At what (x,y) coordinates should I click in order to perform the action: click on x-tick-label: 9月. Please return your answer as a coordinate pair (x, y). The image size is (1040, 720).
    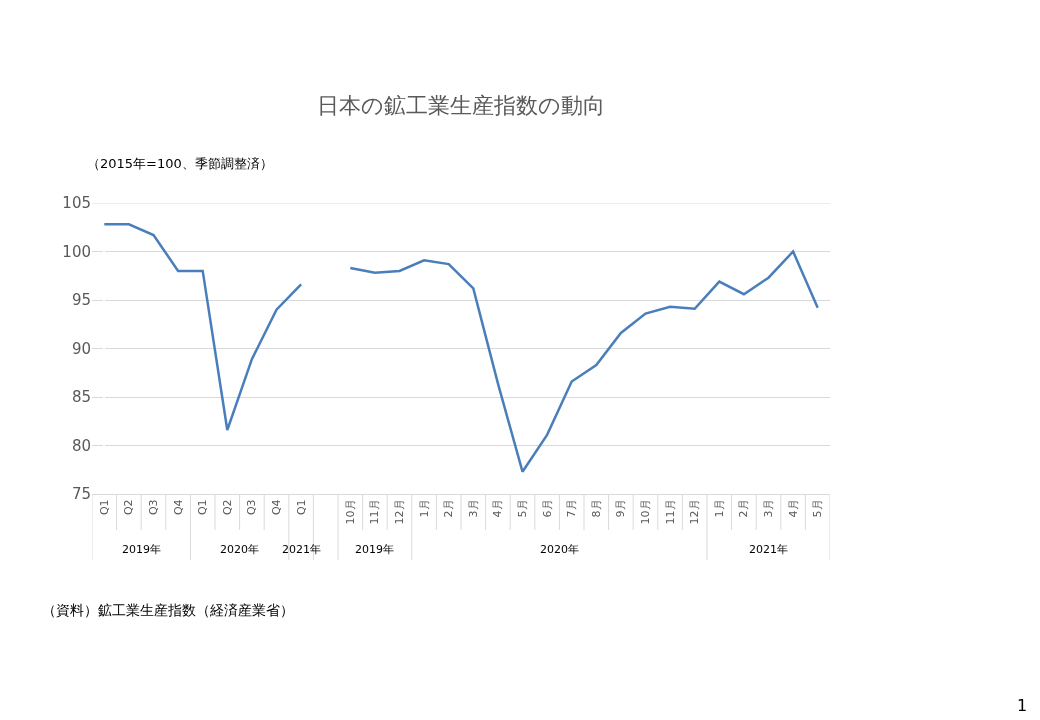
    Looking at the image, I should click on (621, 508).